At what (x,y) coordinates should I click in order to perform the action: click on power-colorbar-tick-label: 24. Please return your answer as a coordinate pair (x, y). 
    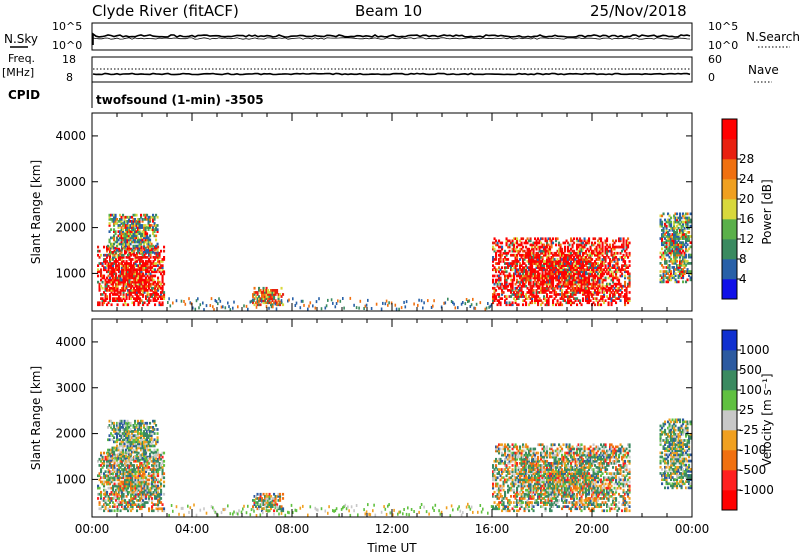
    Looking at the image, I should click on (746, 179).